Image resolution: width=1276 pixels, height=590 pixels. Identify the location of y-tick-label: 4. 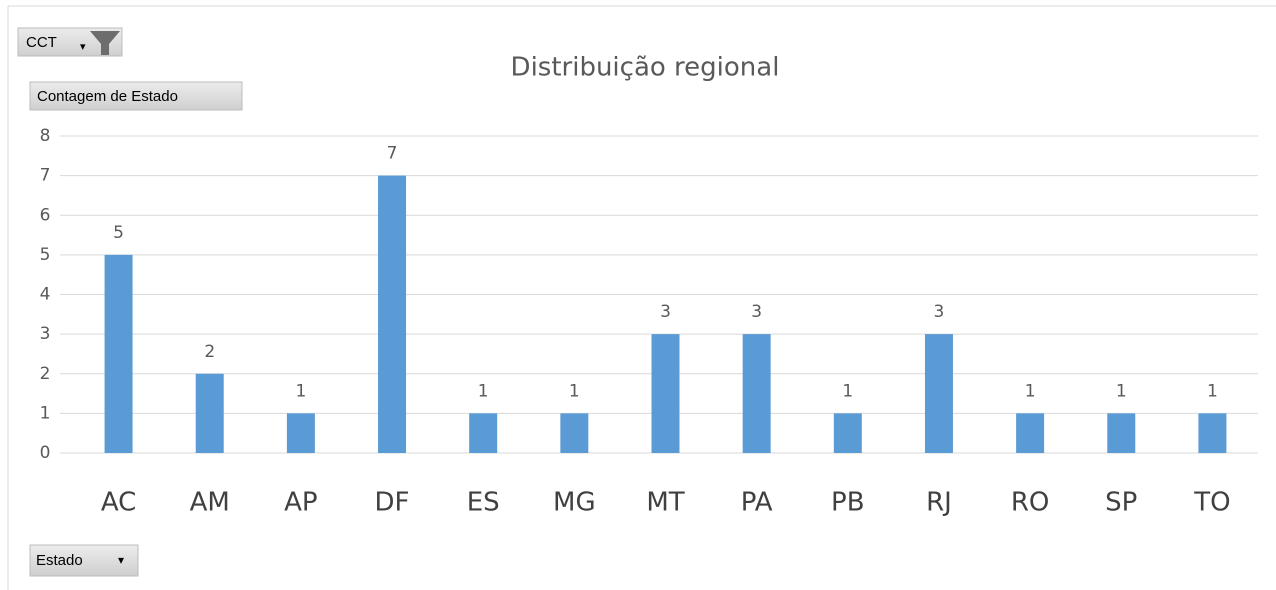
(45, 295).